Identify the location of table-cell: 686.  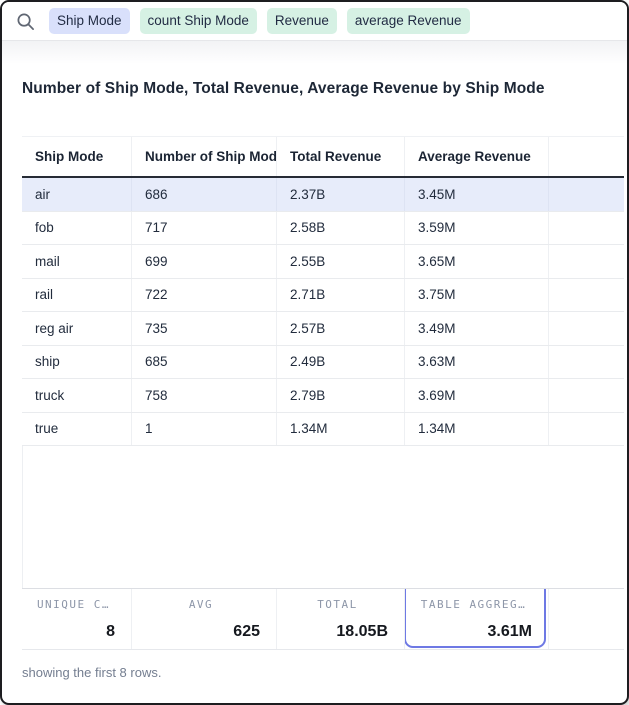
(204, 194).